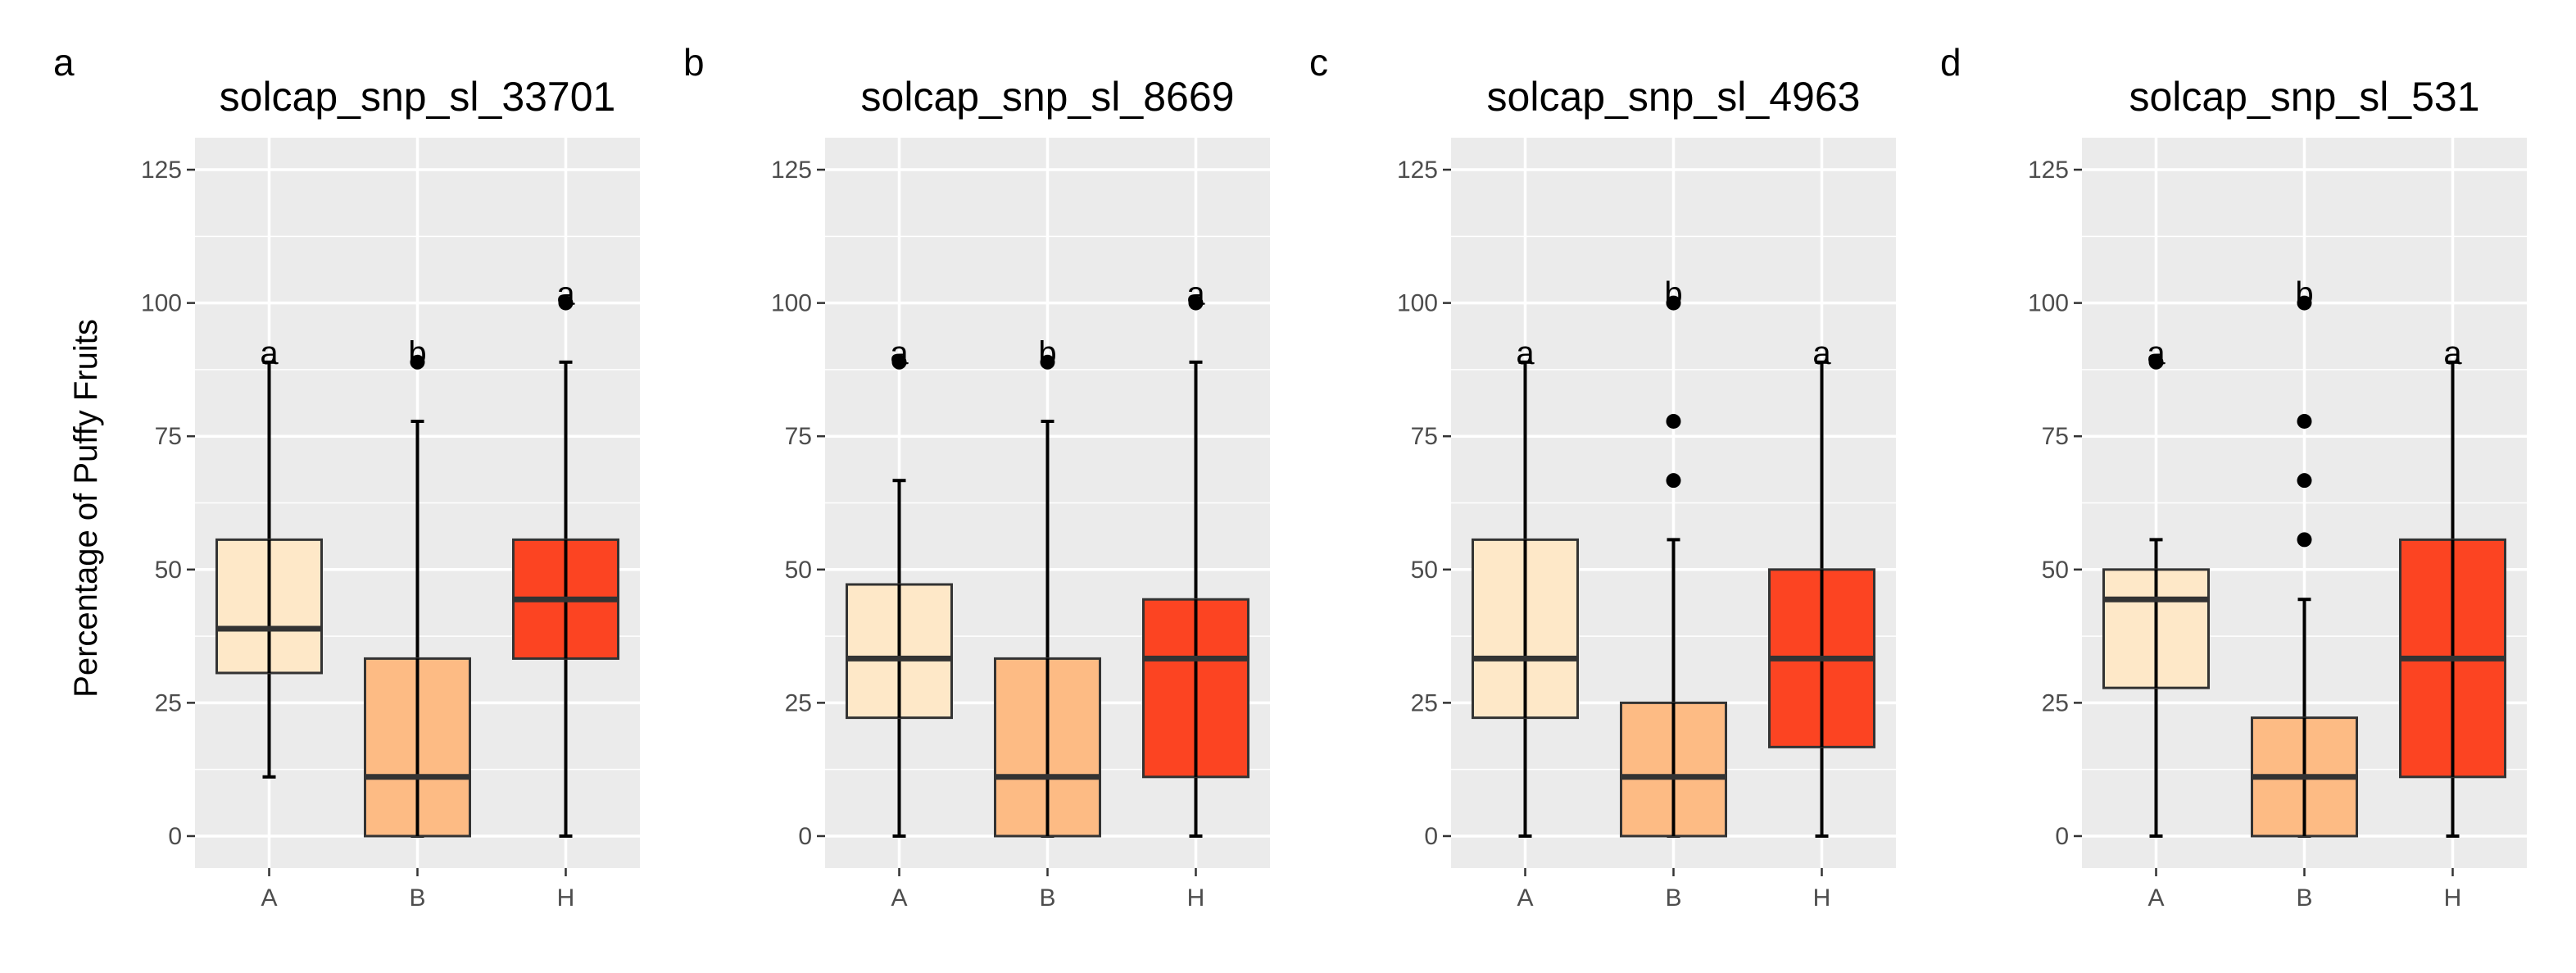  What do you see at coordinates (1674, 97) in the screenshot?
I see `panel-c-title: solcap_snp_sl_4963` at bounding box center [1674, 97].